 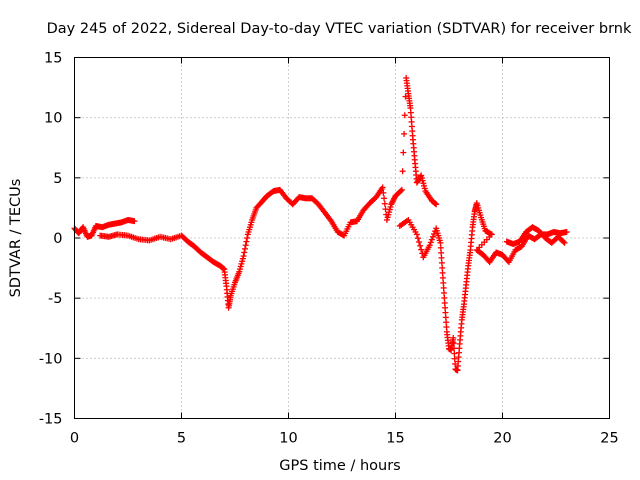 I want to click on y-tick-label: 15, so click(x=53, y=59).